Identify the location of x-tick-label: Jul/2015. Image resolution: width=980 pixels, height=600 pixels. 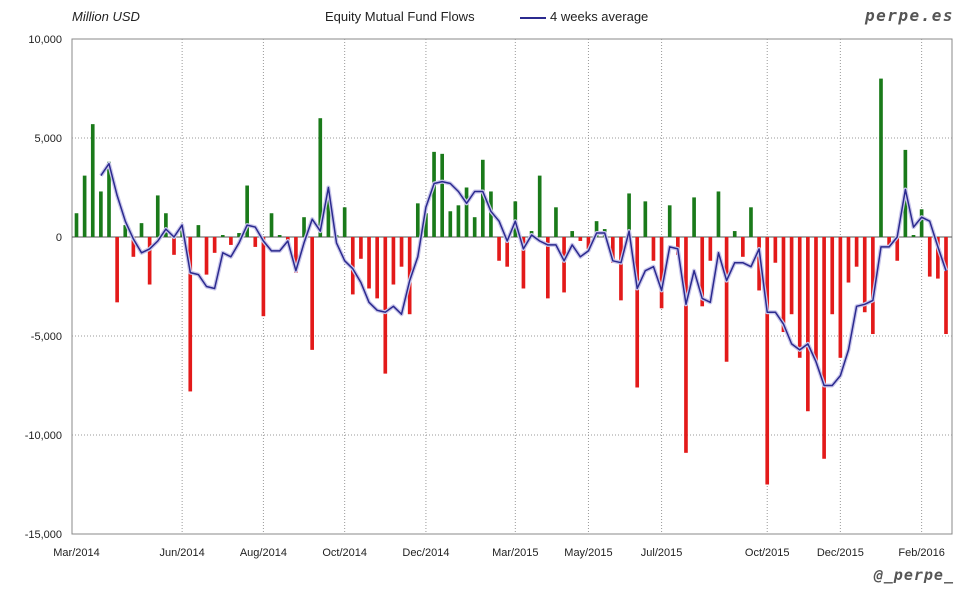
(662, 553).